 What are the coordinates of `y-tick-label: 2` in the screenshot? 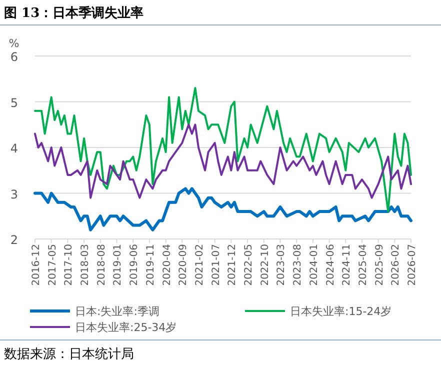 It's located at (14, 240).